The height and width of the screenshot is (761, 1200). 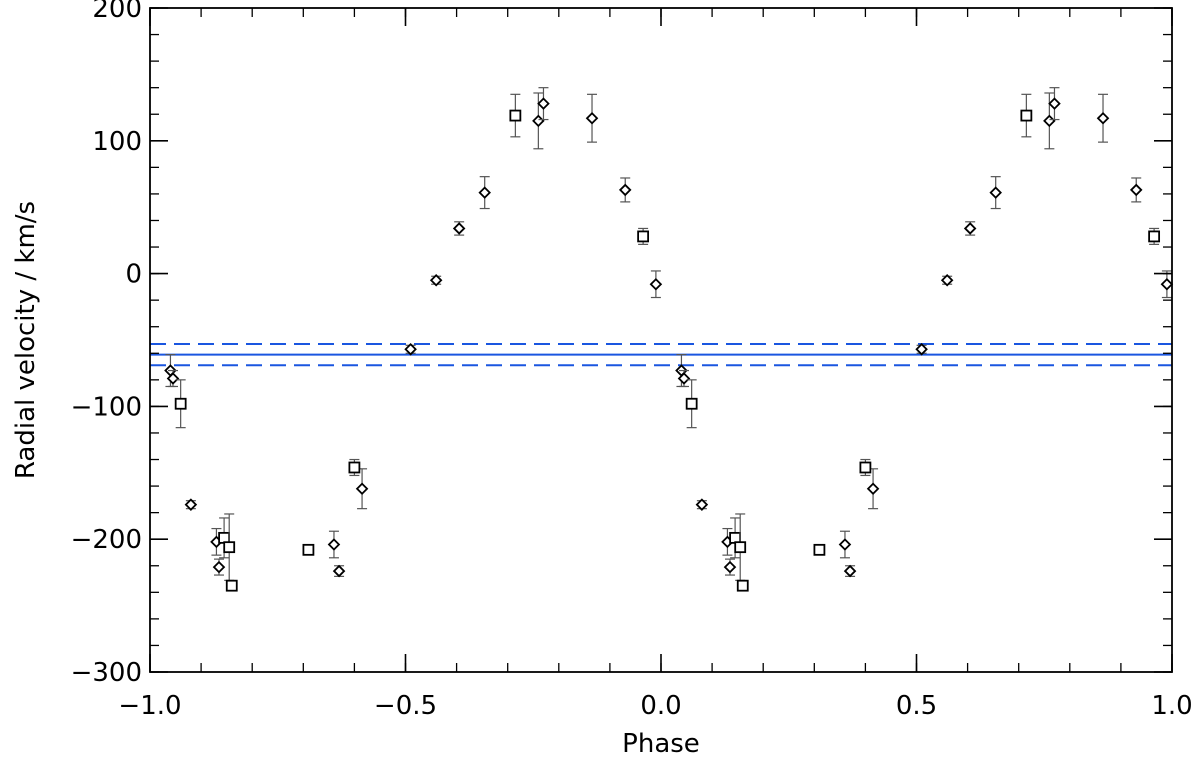 What do you see at coordinates (405, 706) in the screenshot?
I see `x-tick-label: −0.5` at bounding box center [405, 706].